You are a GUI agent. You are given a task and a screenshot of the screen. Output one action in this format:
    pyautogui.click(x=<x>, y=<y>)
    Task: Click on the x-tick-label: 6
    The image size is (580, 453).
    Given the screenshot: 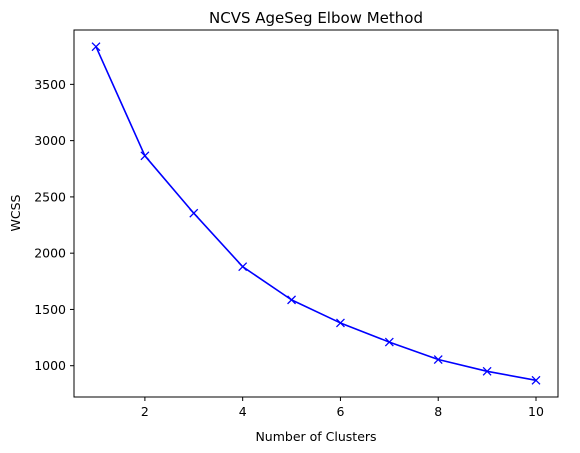 What is the action you would take?
    pyautogui.click(x=340, y=411)
    